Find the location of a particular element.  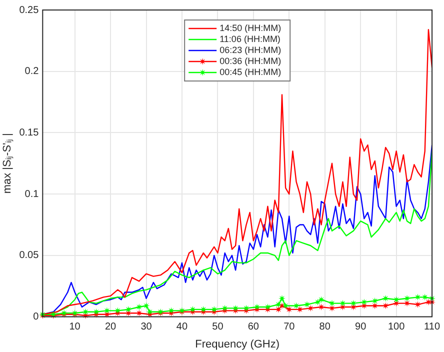

x-axis-title: Frequency (GHz) is located at coordinates (237, 344).